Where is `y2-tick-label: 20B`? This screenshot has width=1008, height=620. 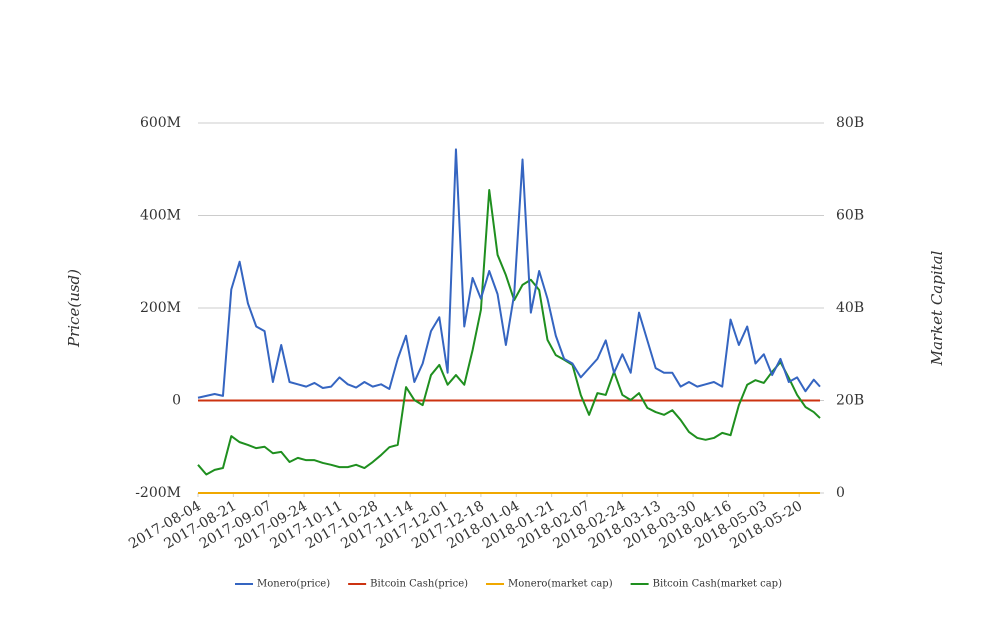 y2-tick-label: 20B is located at coordinates (850, 401).